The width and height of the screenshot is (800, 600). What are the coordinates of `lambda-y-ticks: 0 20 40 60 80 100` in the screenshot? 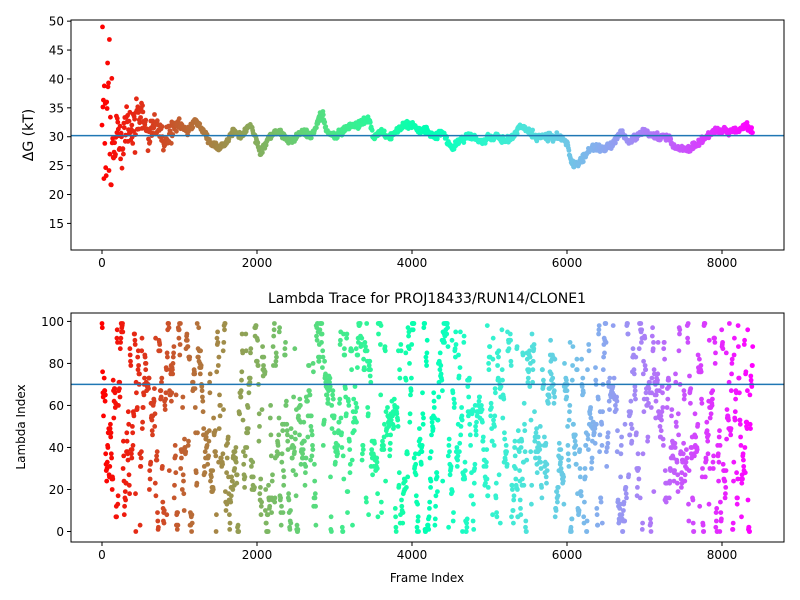 It's located at (56, 427).